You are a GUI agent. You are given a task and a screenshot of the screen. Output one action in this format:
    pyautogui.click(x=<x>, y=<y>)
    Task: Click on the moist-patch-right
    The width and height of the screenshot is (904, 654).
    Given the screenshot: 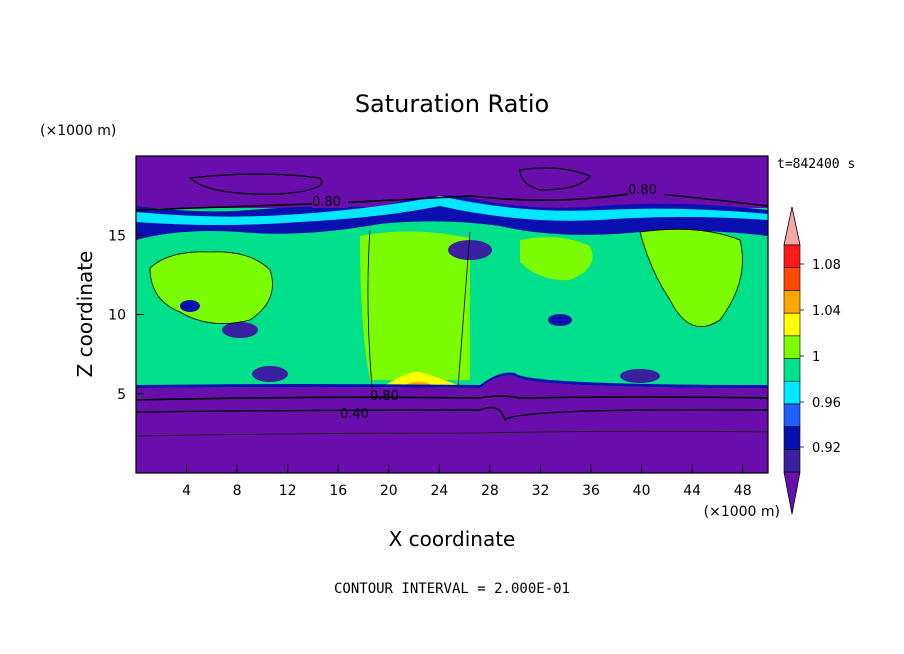 What is the action you would take?
    pyautogui.click(x=691, y=278)
    